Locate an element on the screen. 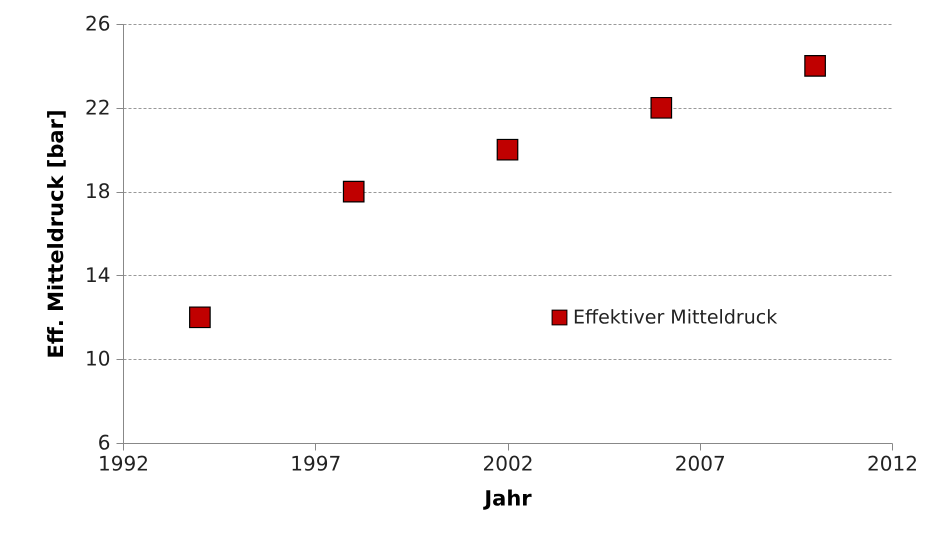 This screenshot has width=928, height=536. y-tick-label: 6 is located at coordinates (104, 442).